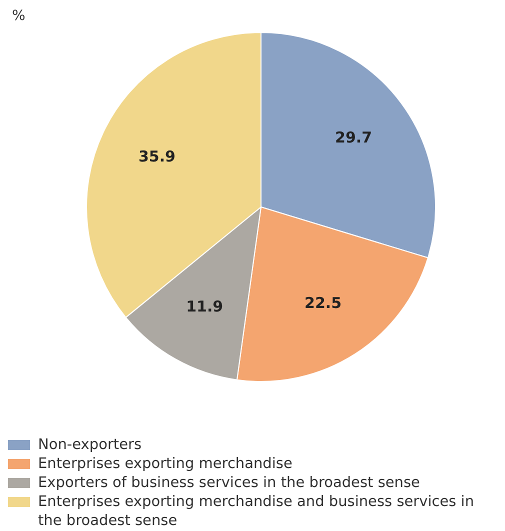 Image resolution: width=505 pixels, height=531 pixels. What do you see at coordinates (19, 17) in the screenshot?
I see `chart-title: %` at bounding box center [19, 17].